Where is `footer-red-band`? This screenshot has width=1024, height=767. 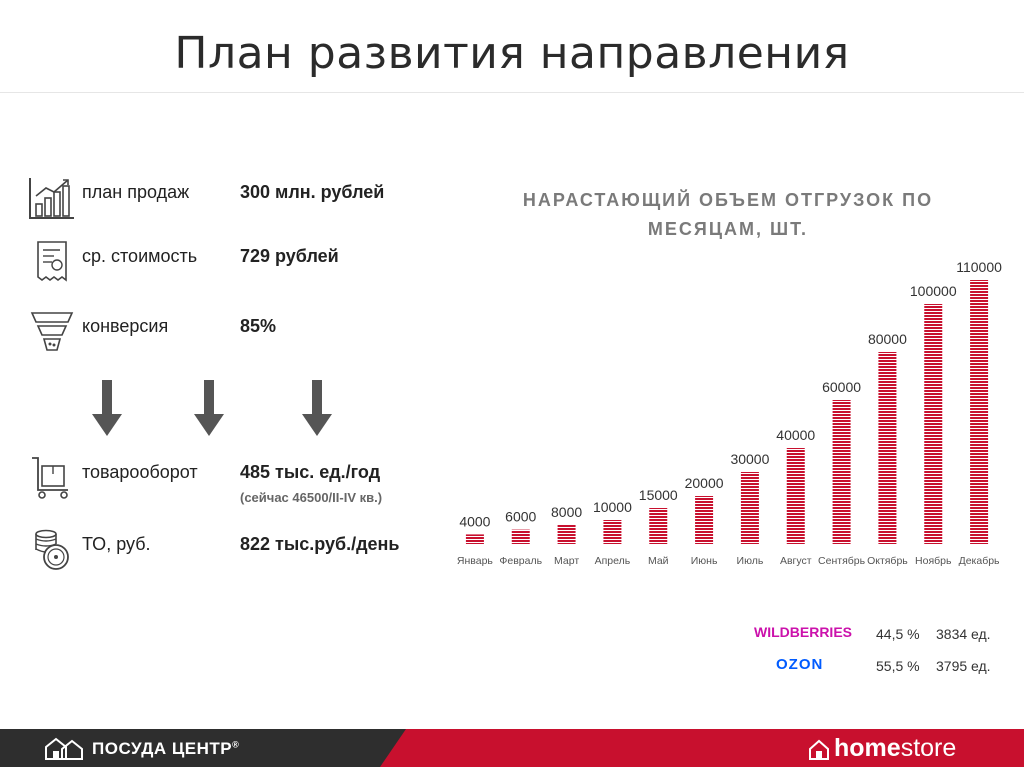
footer-red-band is located at coordinates (702, 748).